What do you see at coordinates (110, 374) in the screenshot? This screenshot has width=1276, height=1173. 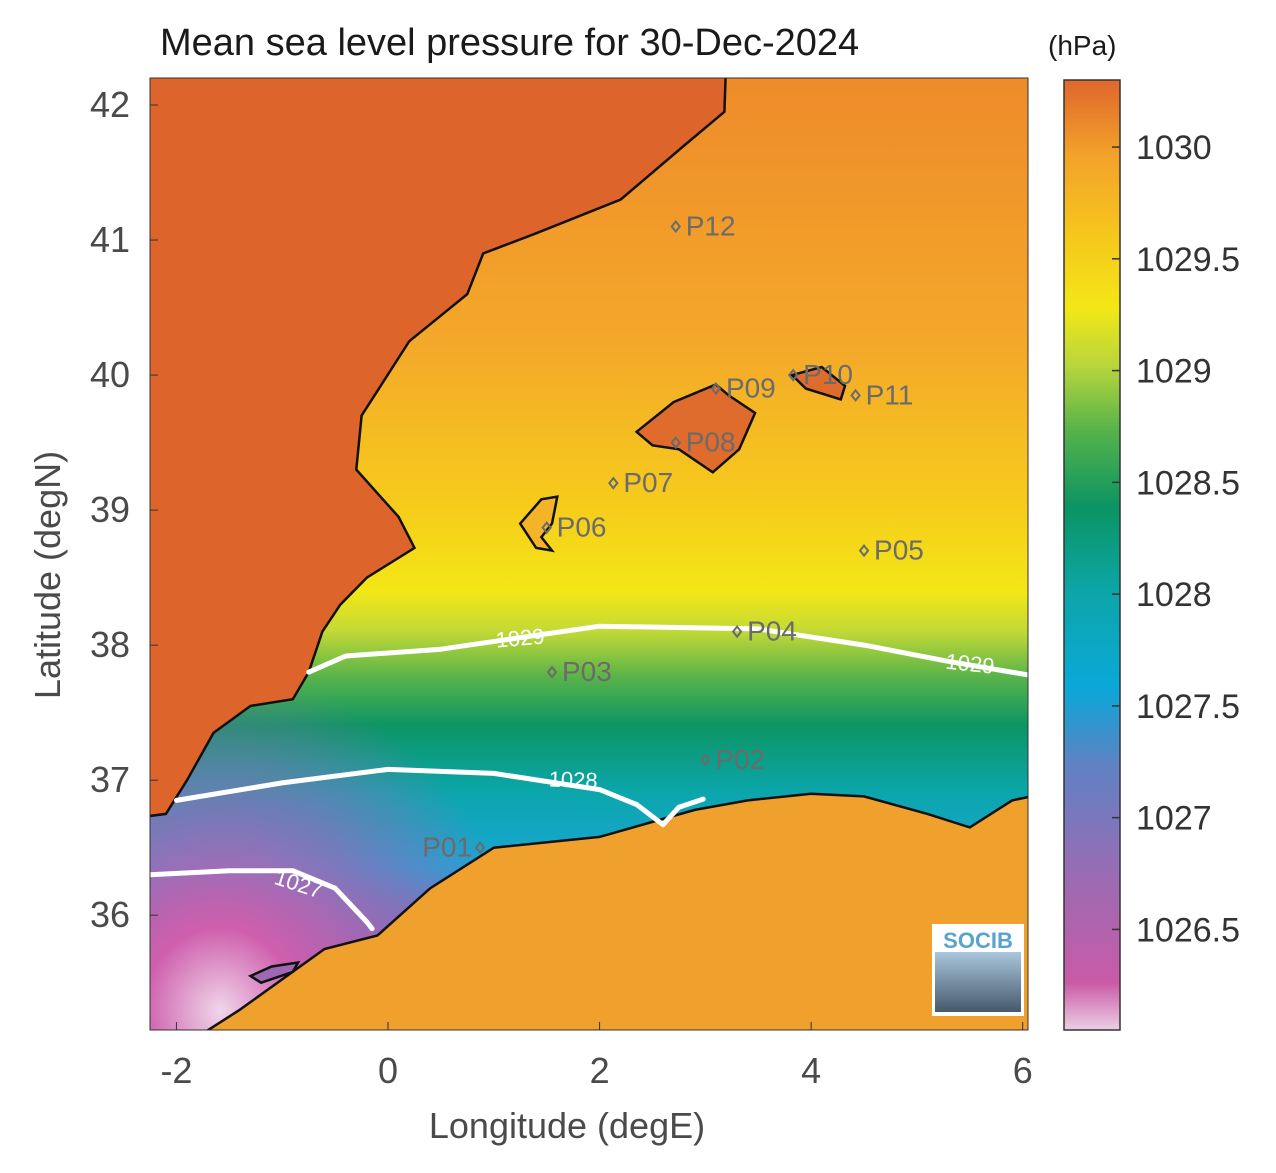 I see `y-tick-label: 40` at bounding box center [110, 374].